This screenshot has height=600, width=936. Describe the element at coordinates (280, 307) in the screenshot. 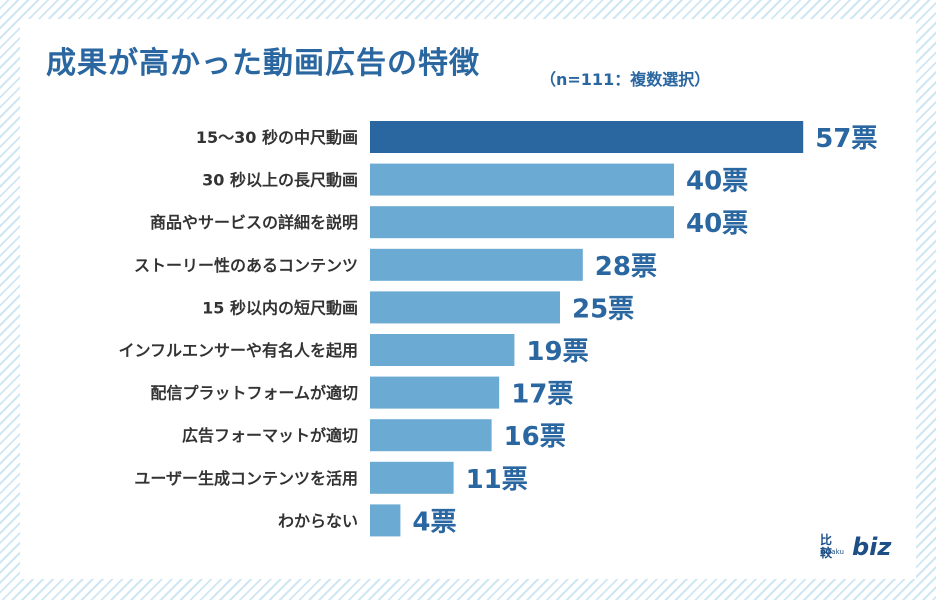

I see `category-label: 15 秒以内の短尺動画` at that location.